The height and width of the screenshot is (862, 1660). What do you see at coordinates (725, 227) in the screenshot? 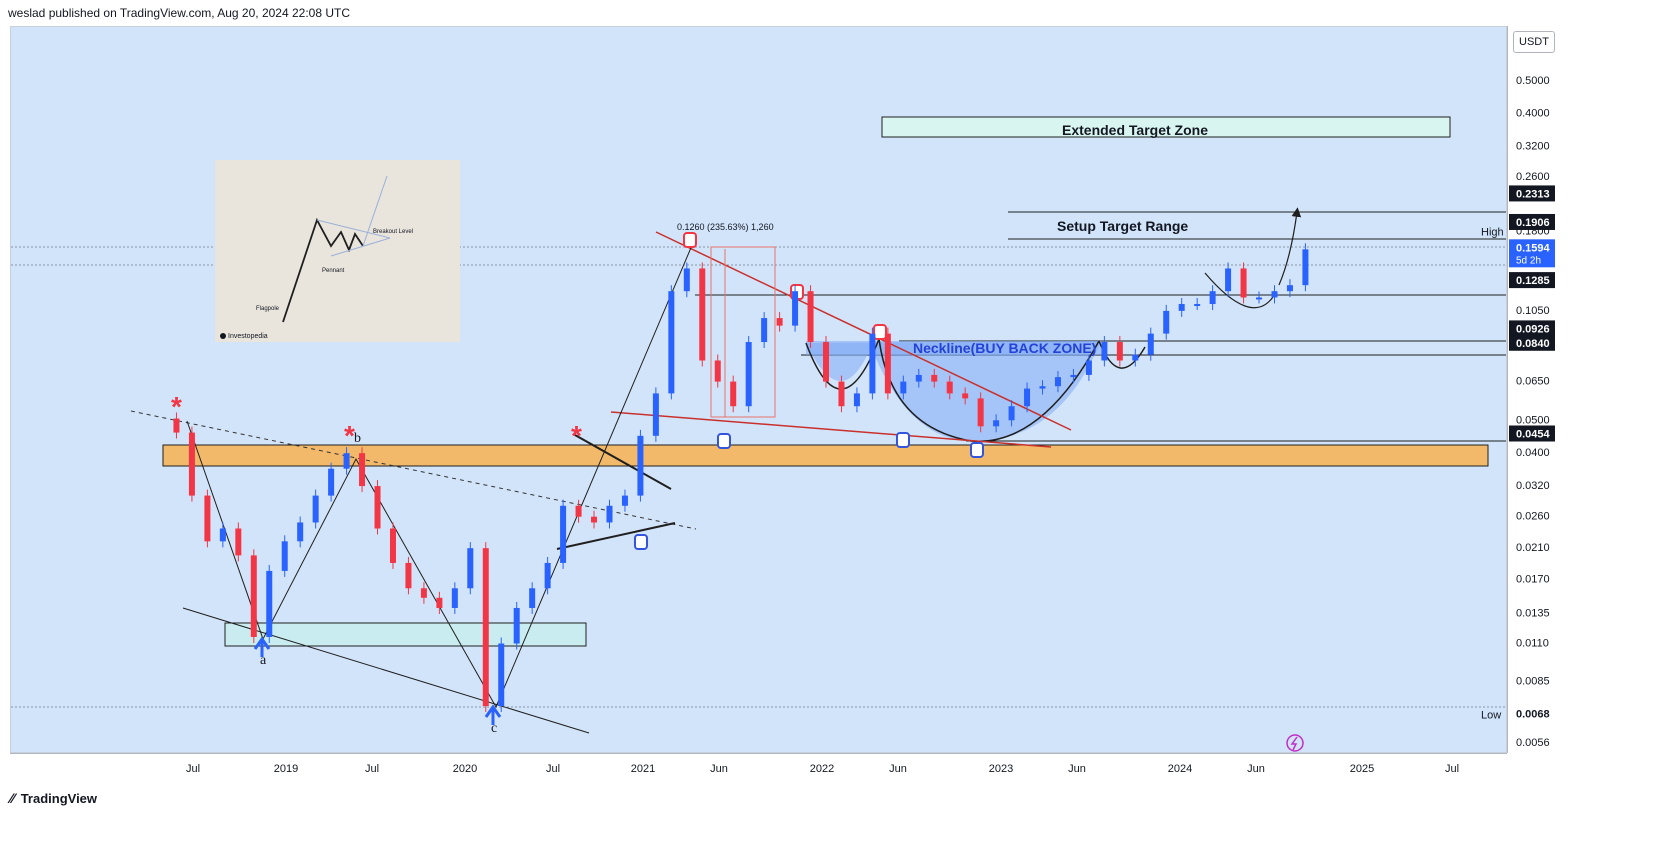
I see `measure-label: 0.1260 (235.63%) 1,260` at bounding box center [725, 227].